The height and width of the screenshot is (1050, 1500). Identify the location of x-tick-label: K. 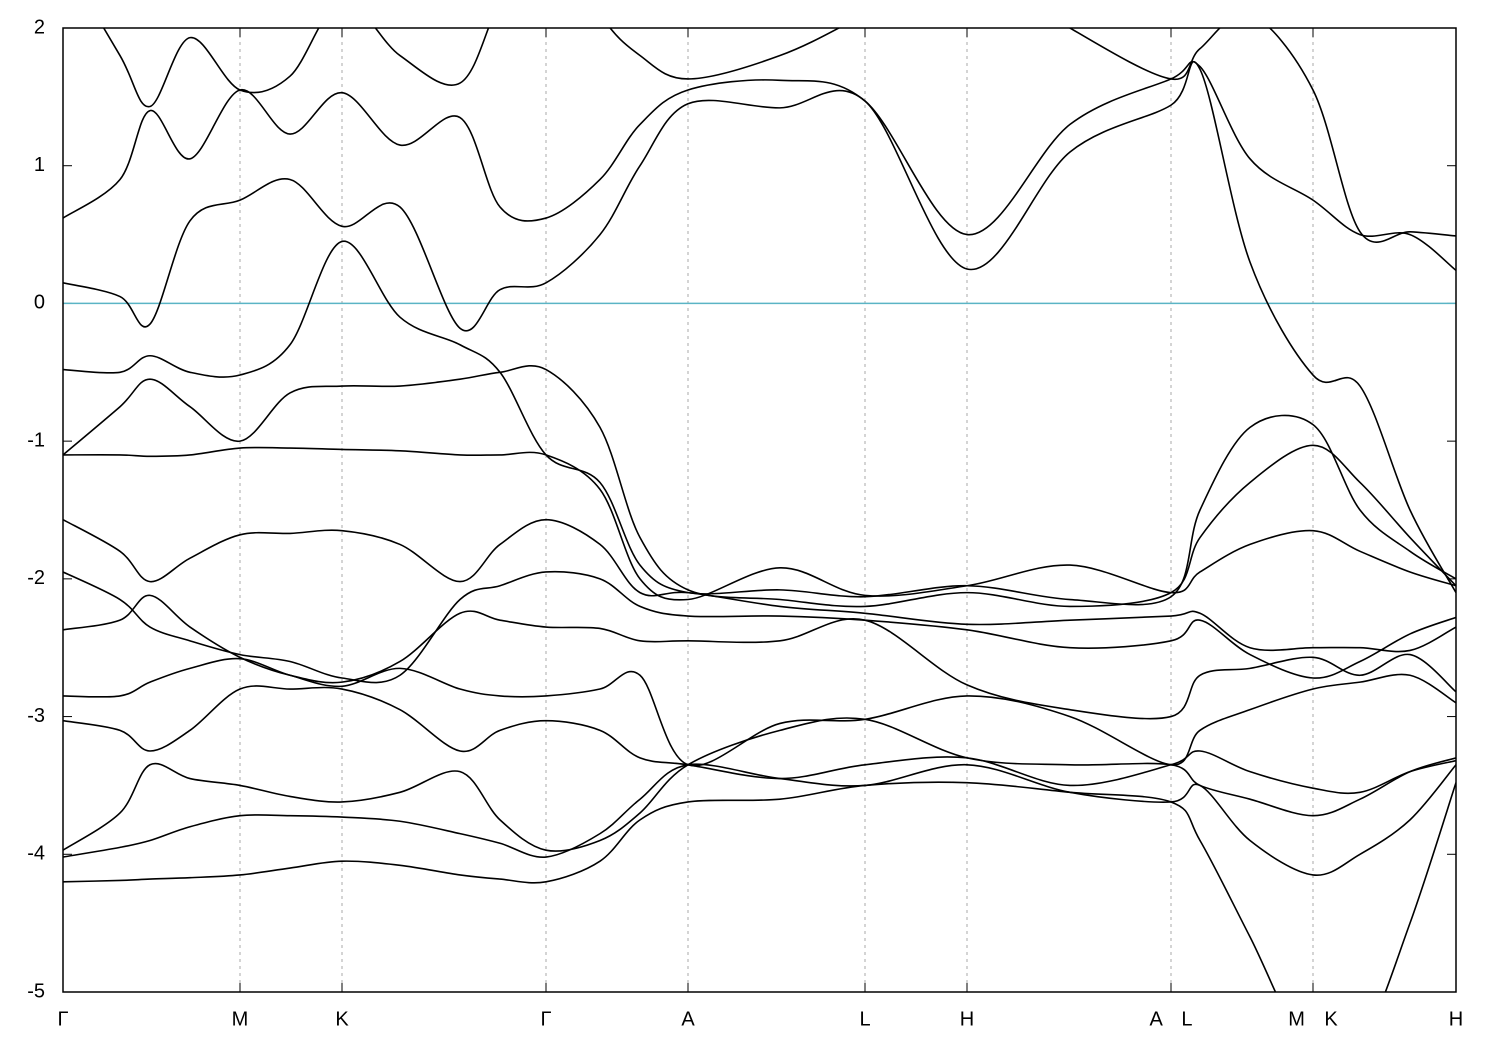
(342, 1019).